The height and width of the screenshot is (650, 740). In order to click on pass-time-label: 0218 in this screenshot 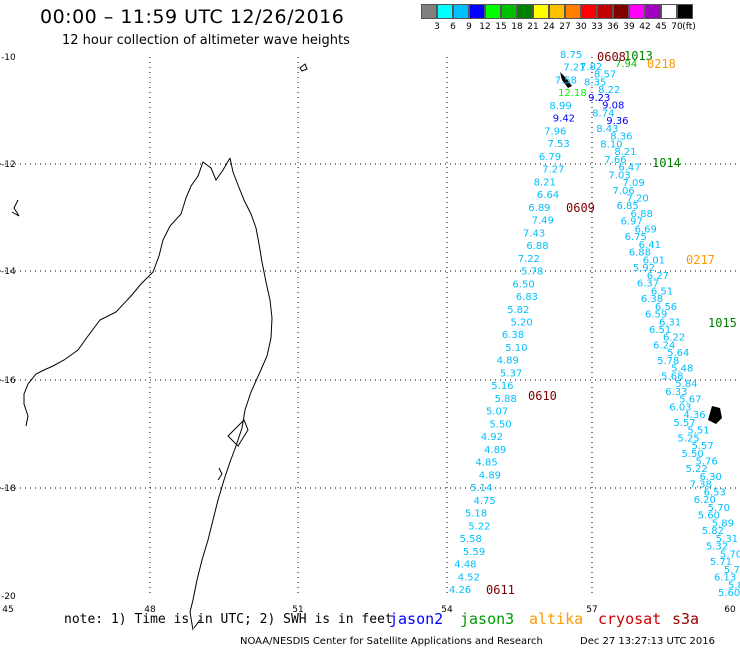, I will do `click(661, 64)`.